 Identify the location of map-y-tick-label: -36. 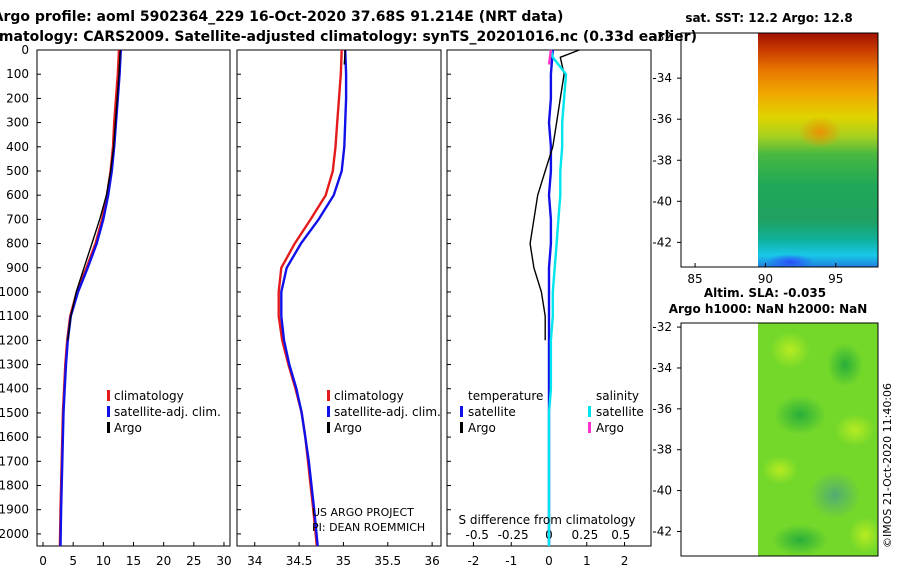
(662, 119).